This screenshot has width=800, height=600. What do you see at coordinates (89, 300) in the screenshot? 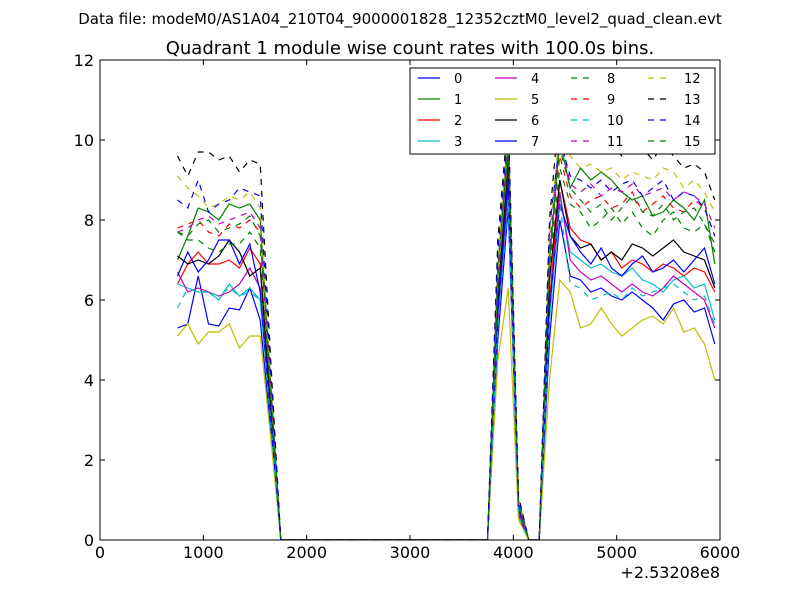
I see `y-tick-label: 6` at bounding box center [89, 300].